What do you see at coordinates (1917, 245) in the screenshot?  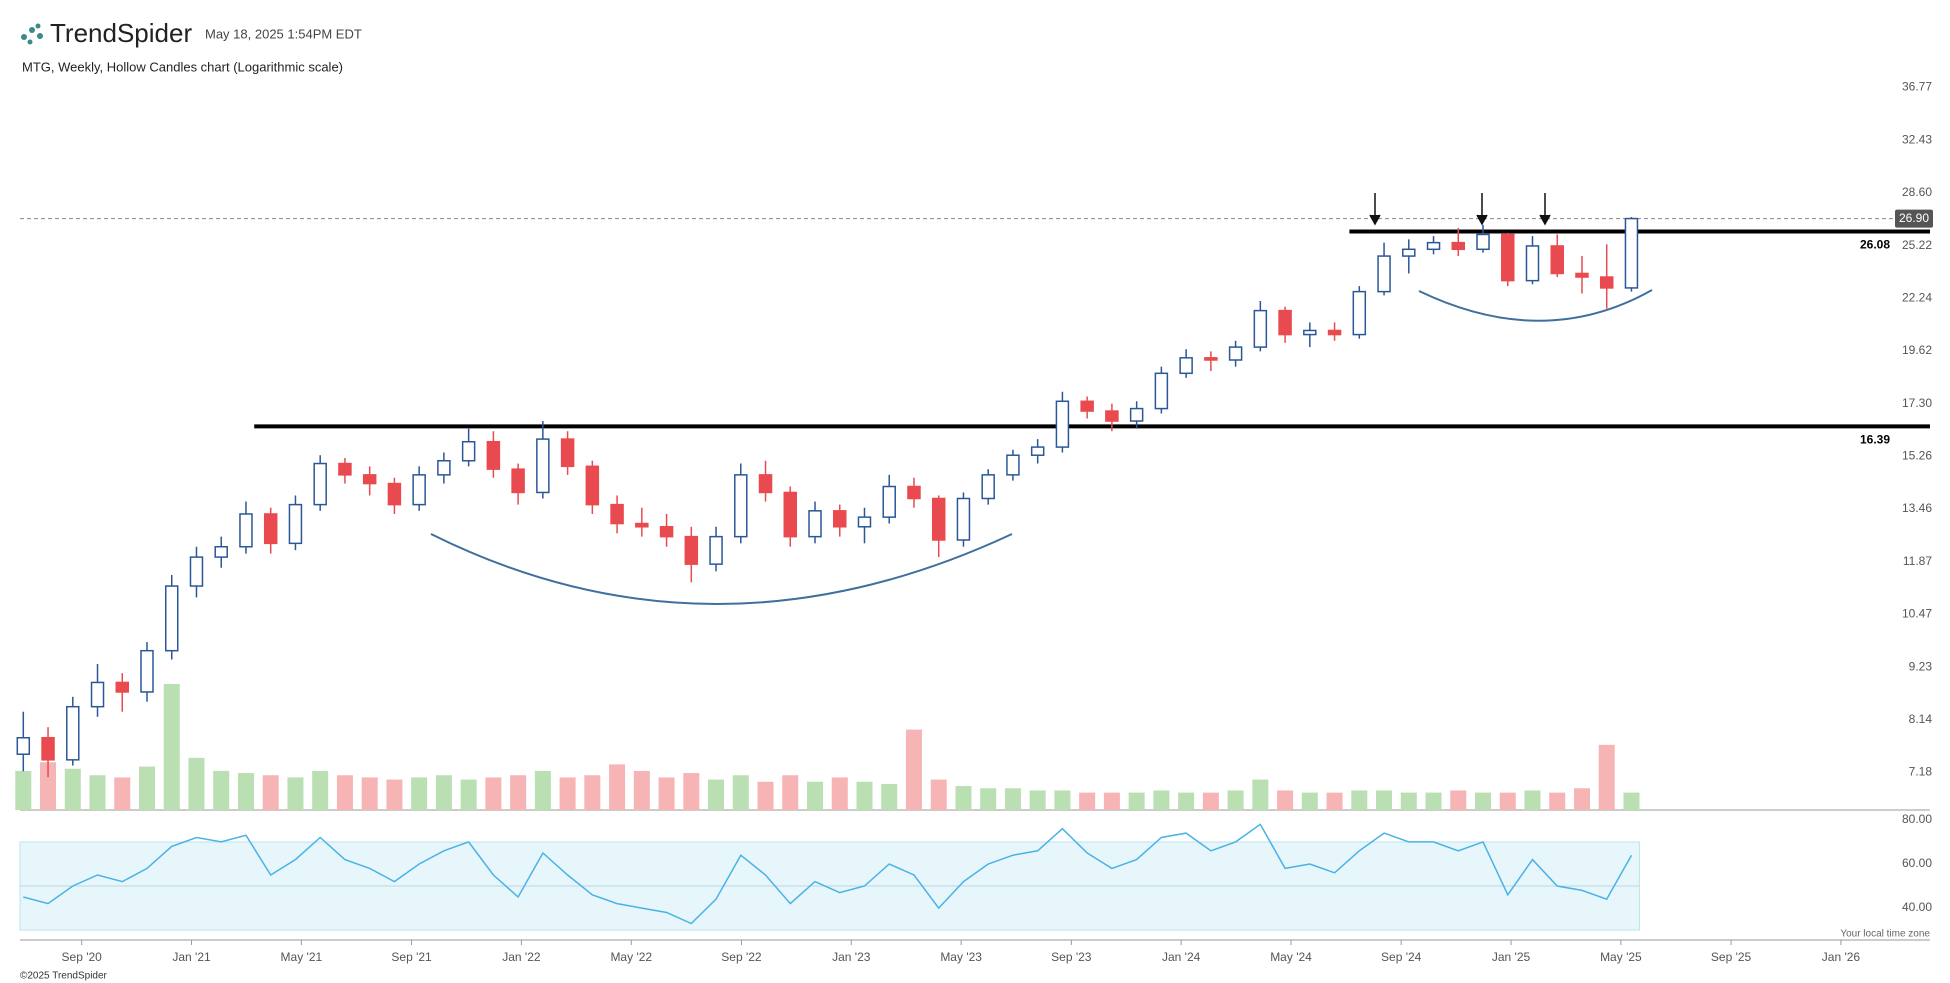 I see `y-tick-label: 25.22` at bounding box center [1917, 245].